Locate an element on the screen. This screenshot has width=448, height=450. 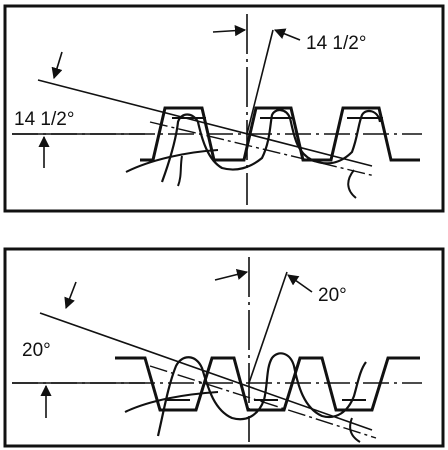
pressure-angle-label-upper-bottom: 20° is located at coordinates (332, 295).